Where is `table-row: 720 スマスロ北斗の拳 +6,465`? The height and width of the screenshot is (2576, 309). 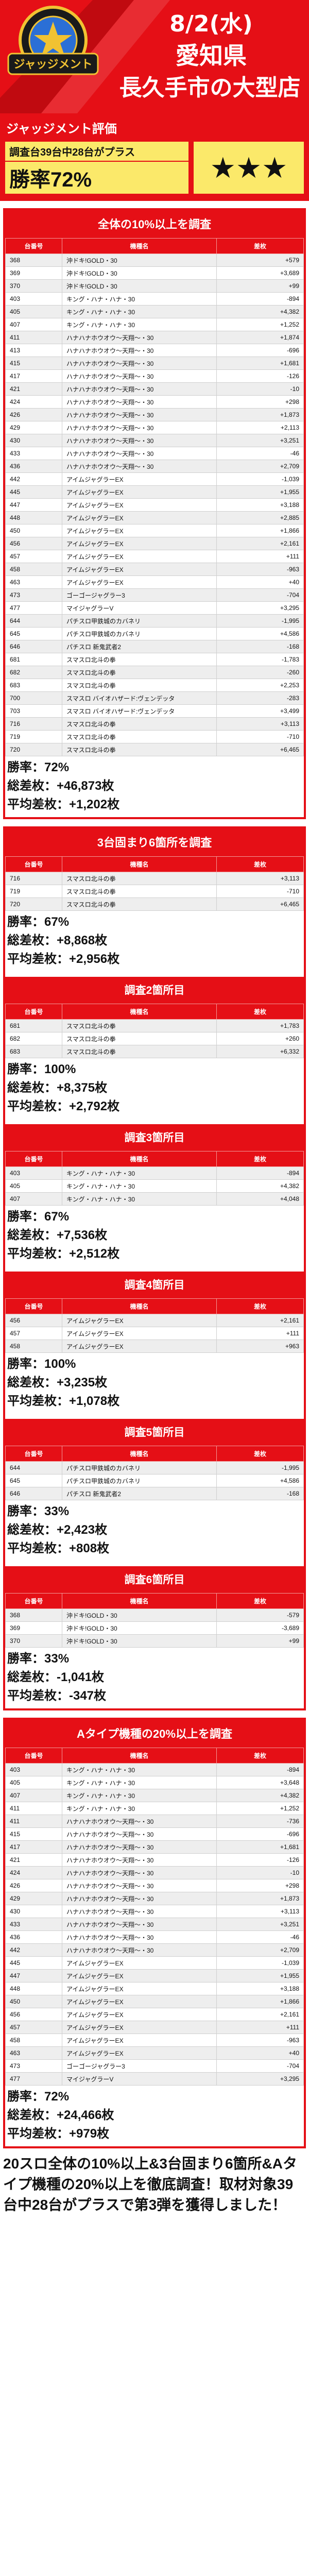 table-row: 720 スマスロ北斗の拳 +6,465 is located at coordinates (154, 749).